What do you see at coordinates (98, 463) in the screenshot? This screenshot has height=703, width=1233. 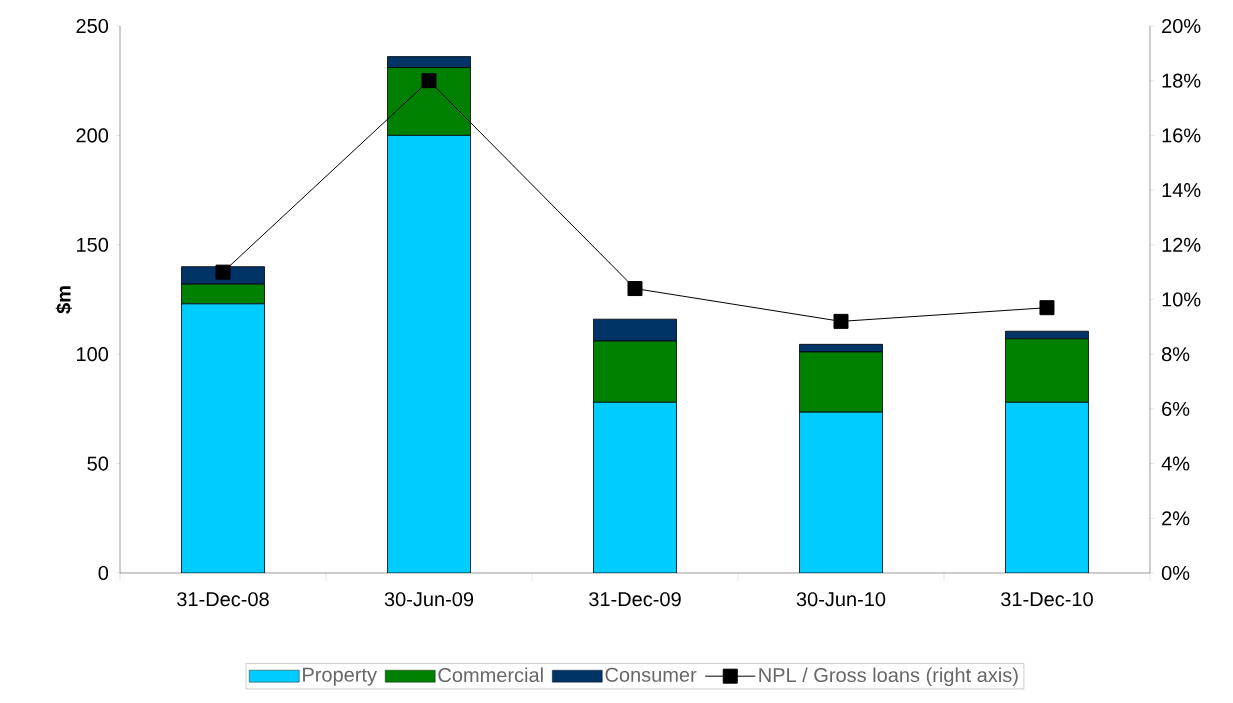 I see `y-tick-label: 50` at bounding box center [98, 463].